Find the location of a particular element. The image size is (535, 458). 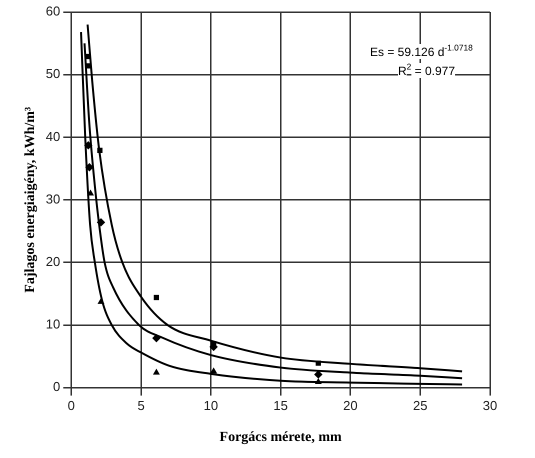

y-tick-label: 40 is located at coordinates (53, 136).